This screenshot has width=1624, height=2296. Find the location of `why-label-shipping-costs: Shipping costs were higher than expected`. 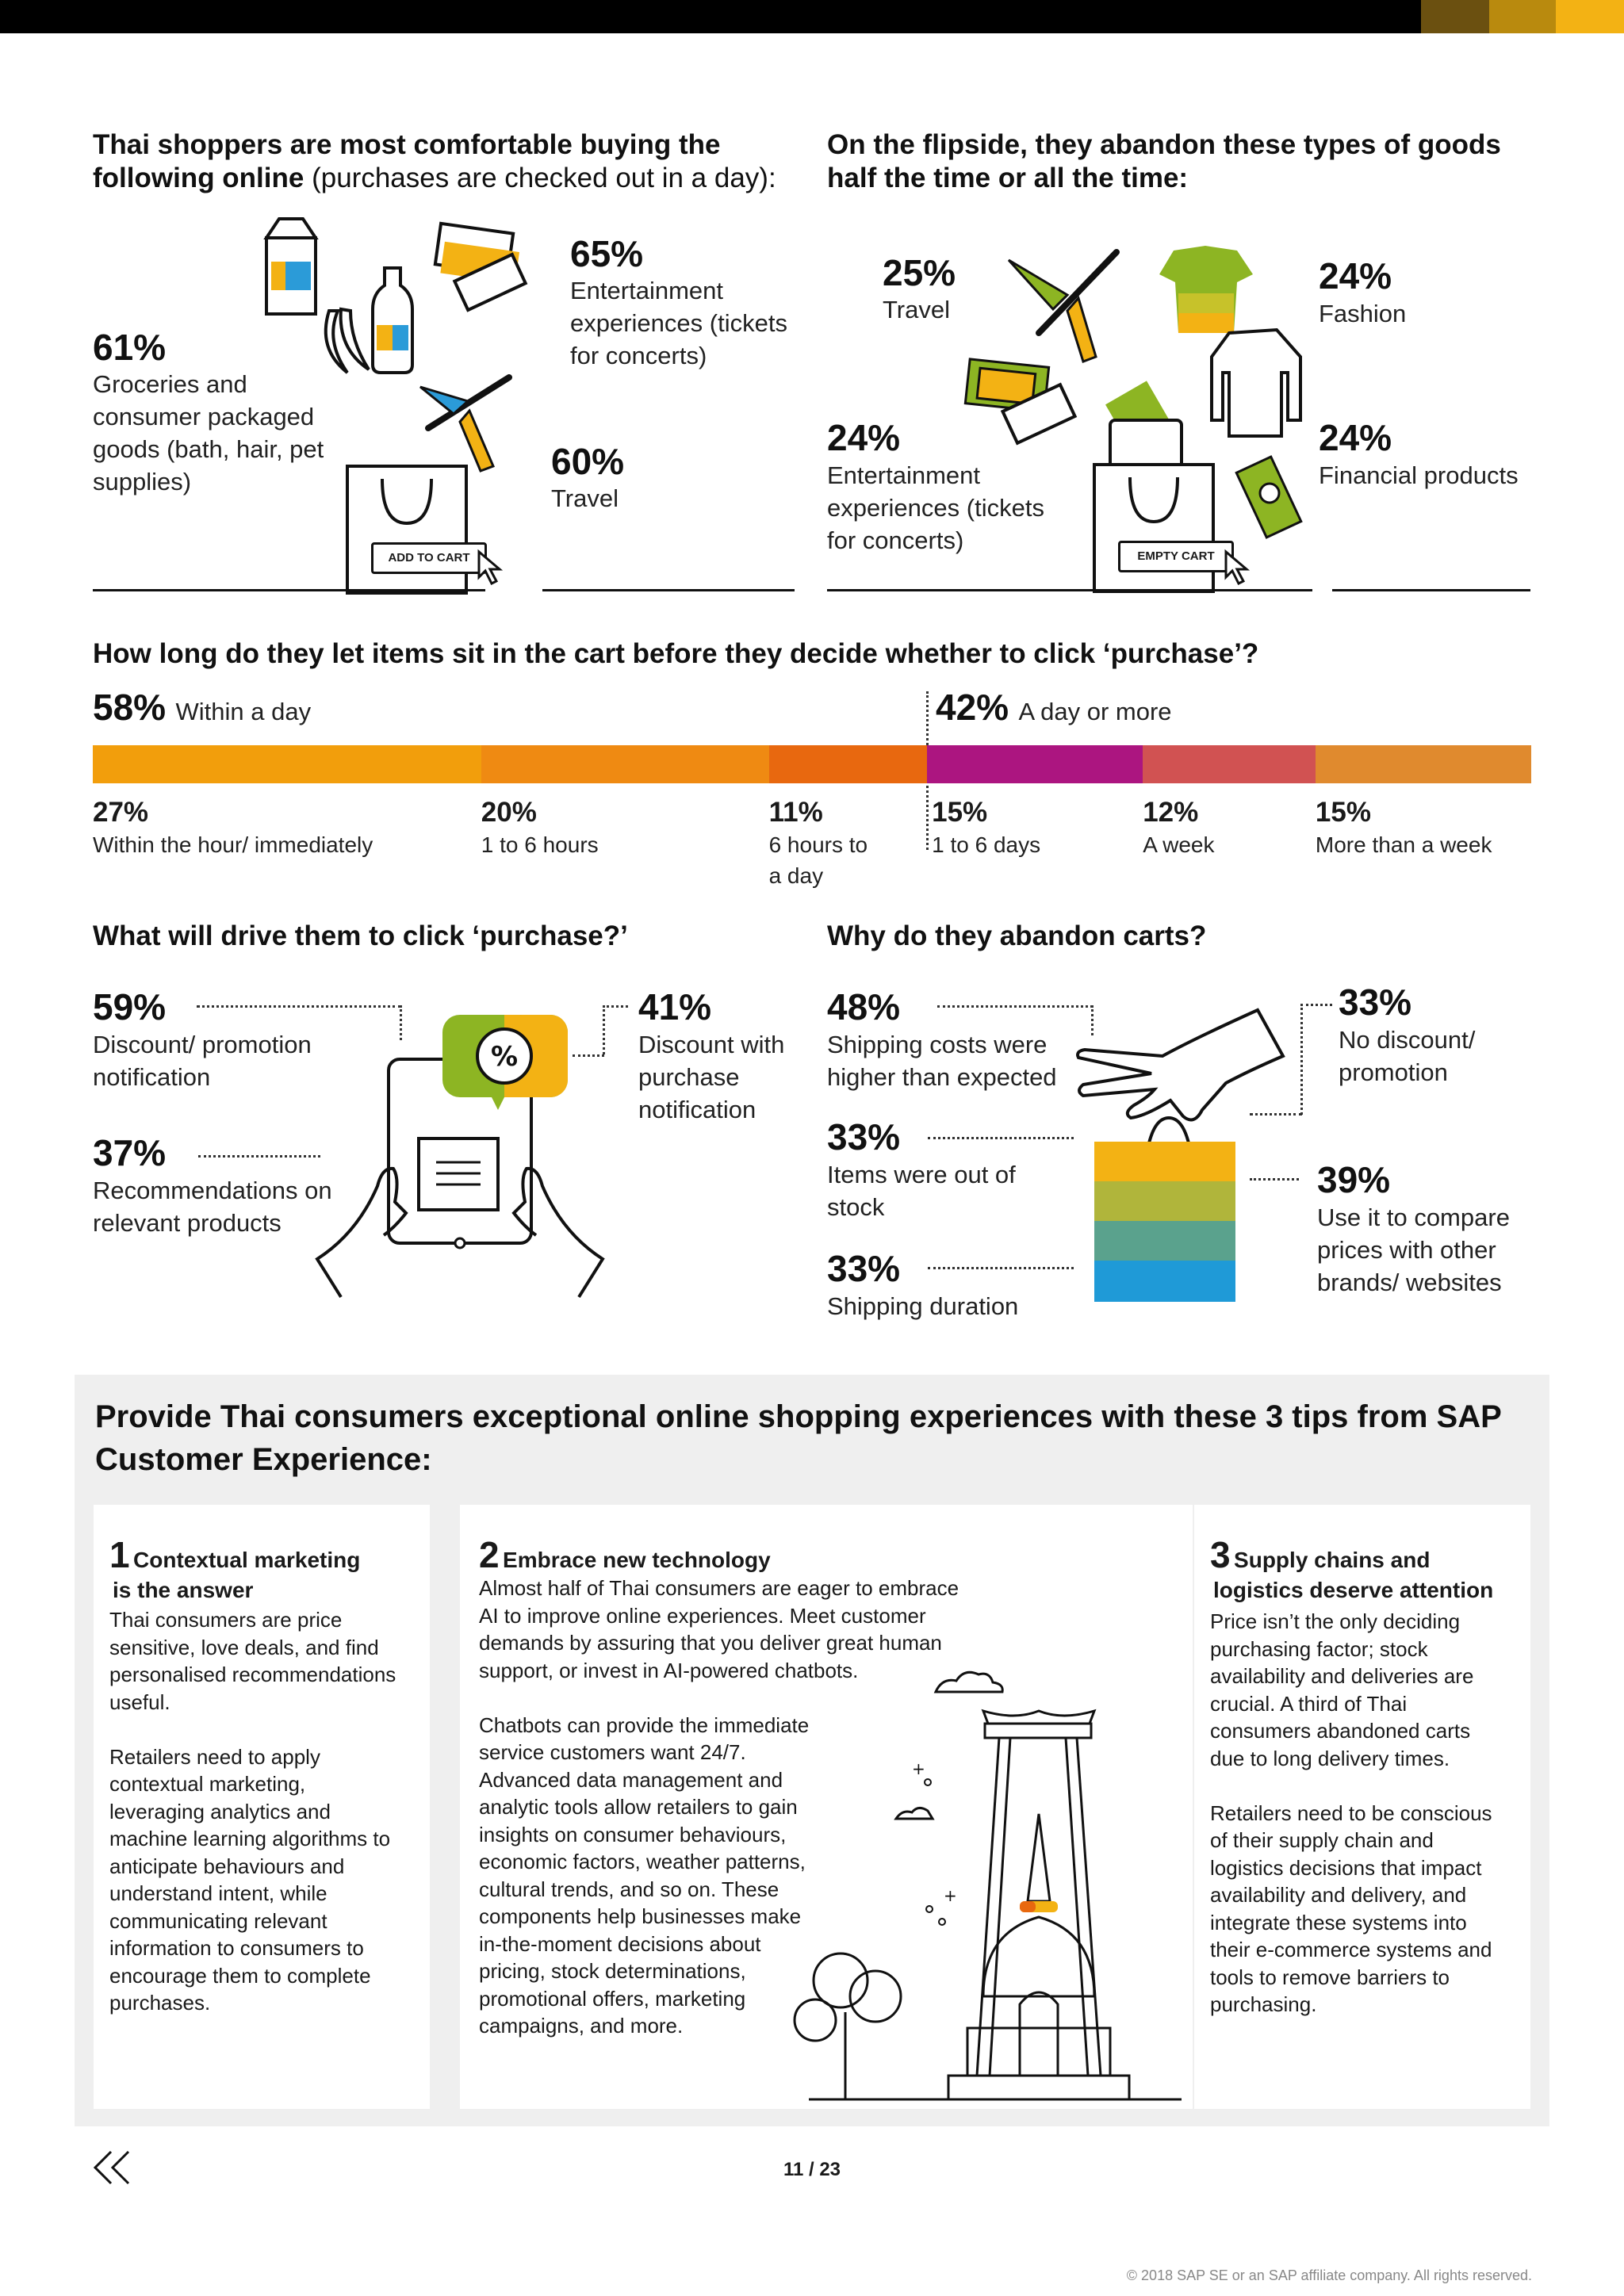

why-label-shipping-costs: Shipping costs were higher than expected is located at coordinates (942, 1061).